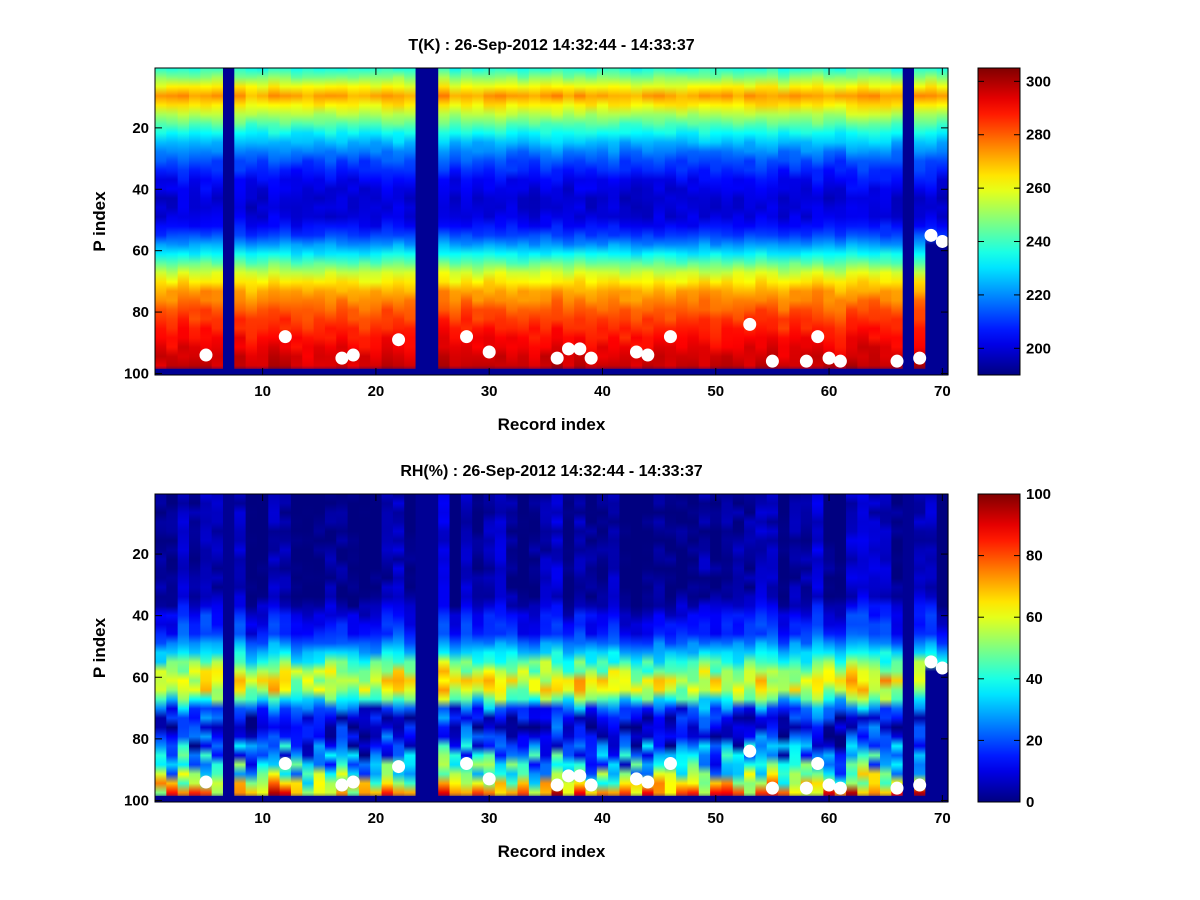 The height and width of the screenshot is (900, 1200). I want to click on chart-title: T(K) : 26-Sep-2012 14:32:44 - 14:33:37, so click(551, 45).